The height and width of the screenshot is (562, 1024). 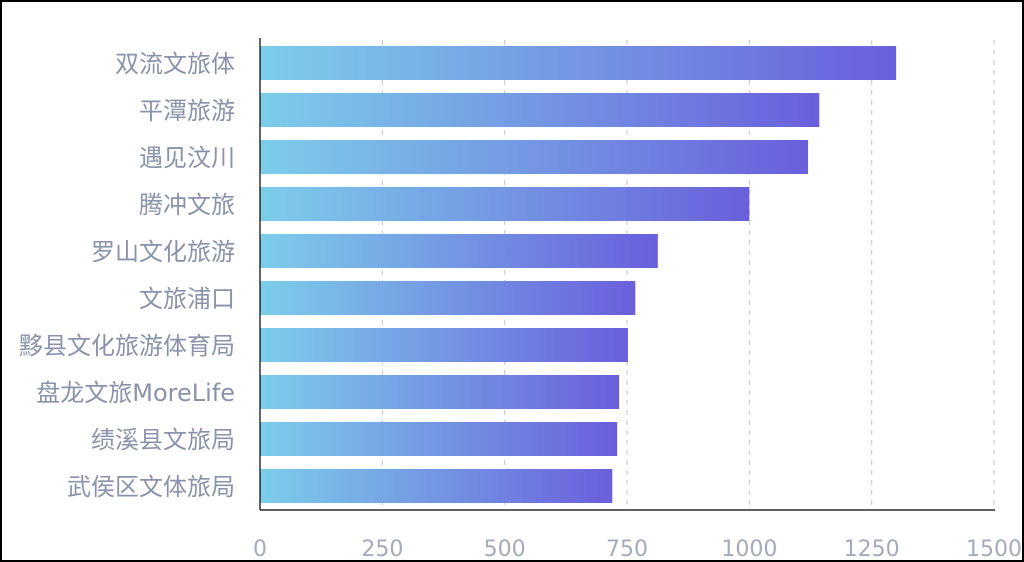 I want to click on category-label-10: 武侯区文体旅局, so click(x=151, y=487).